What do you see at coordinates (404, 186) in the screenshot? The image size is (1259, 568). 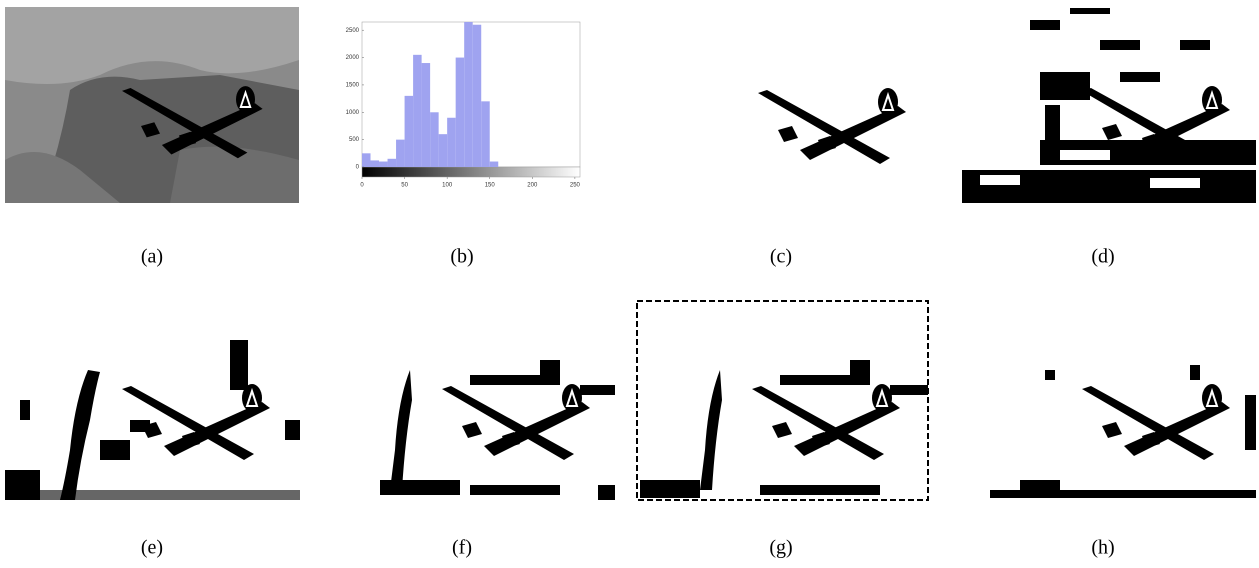 I see `x-tick-label: 50` at bounding box center [404, 186].